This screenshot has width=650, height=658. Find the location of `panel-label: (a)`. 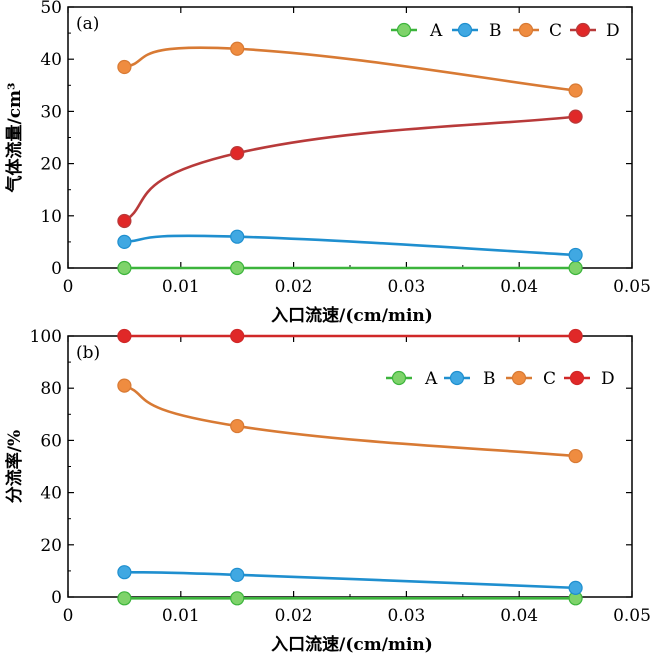

panel-label: (a) is located at coordinates (87, 24).